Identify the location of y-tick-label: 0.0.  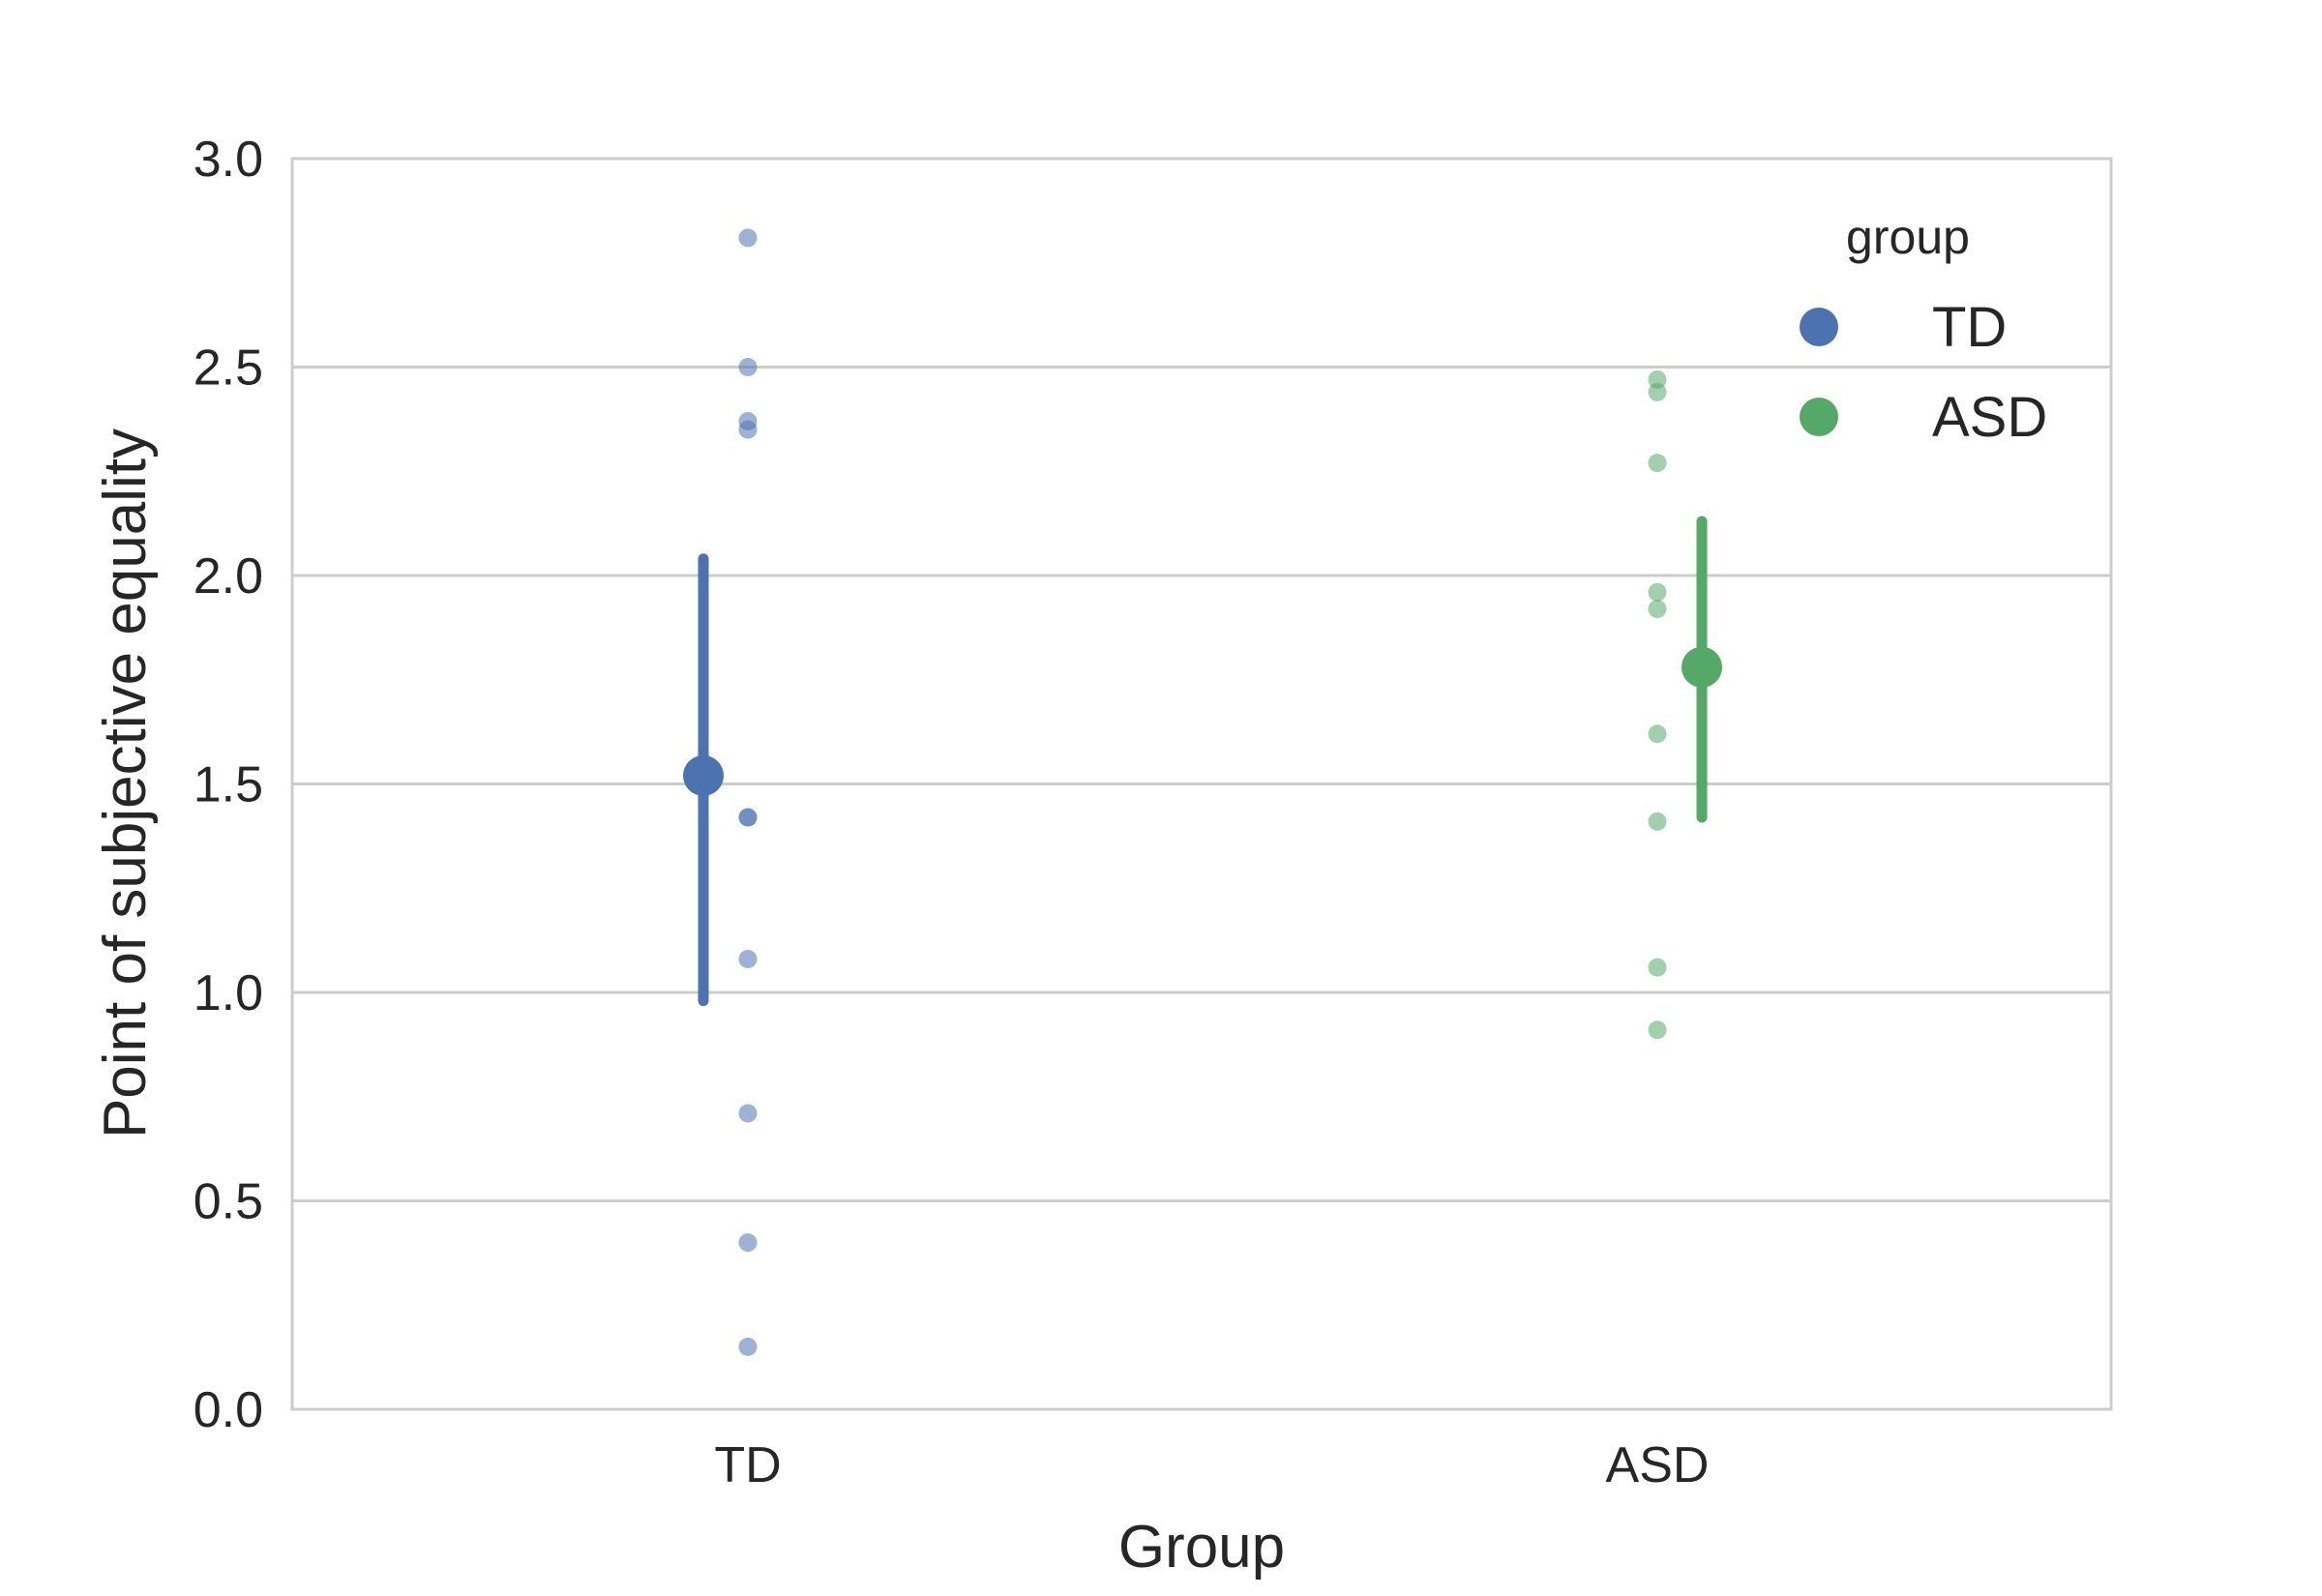
(228, 1410).